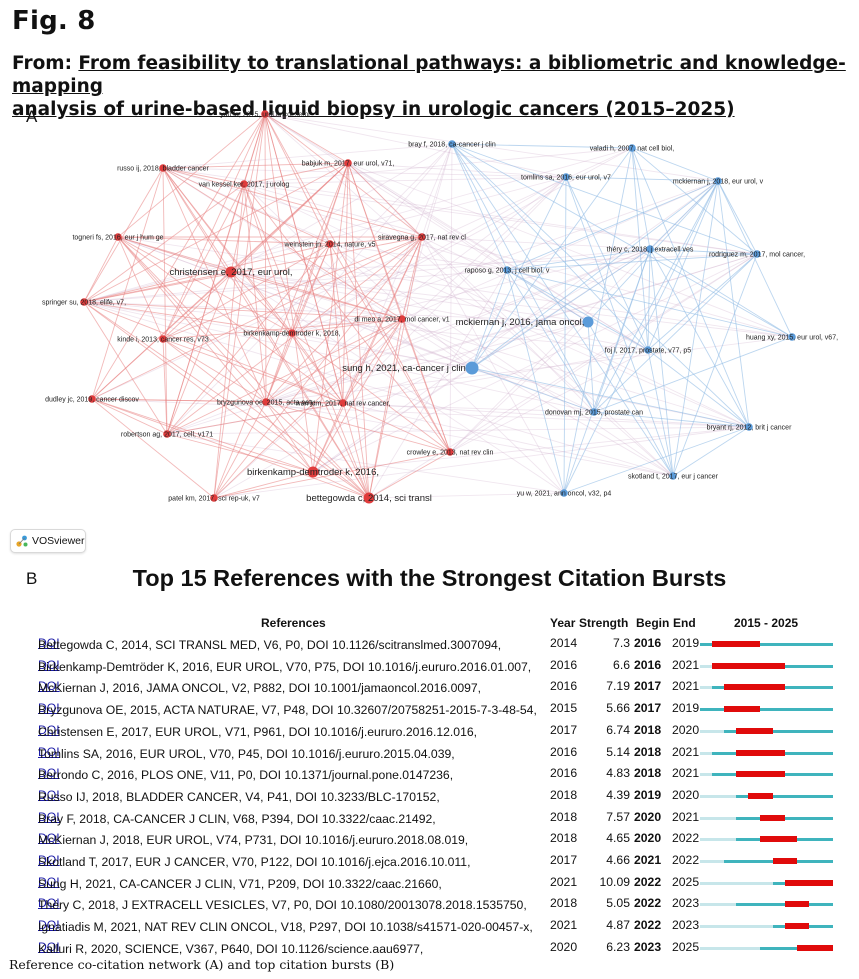 This screenshot has width=859, height=979. I want to click on timeline-active, so click(784, 818).